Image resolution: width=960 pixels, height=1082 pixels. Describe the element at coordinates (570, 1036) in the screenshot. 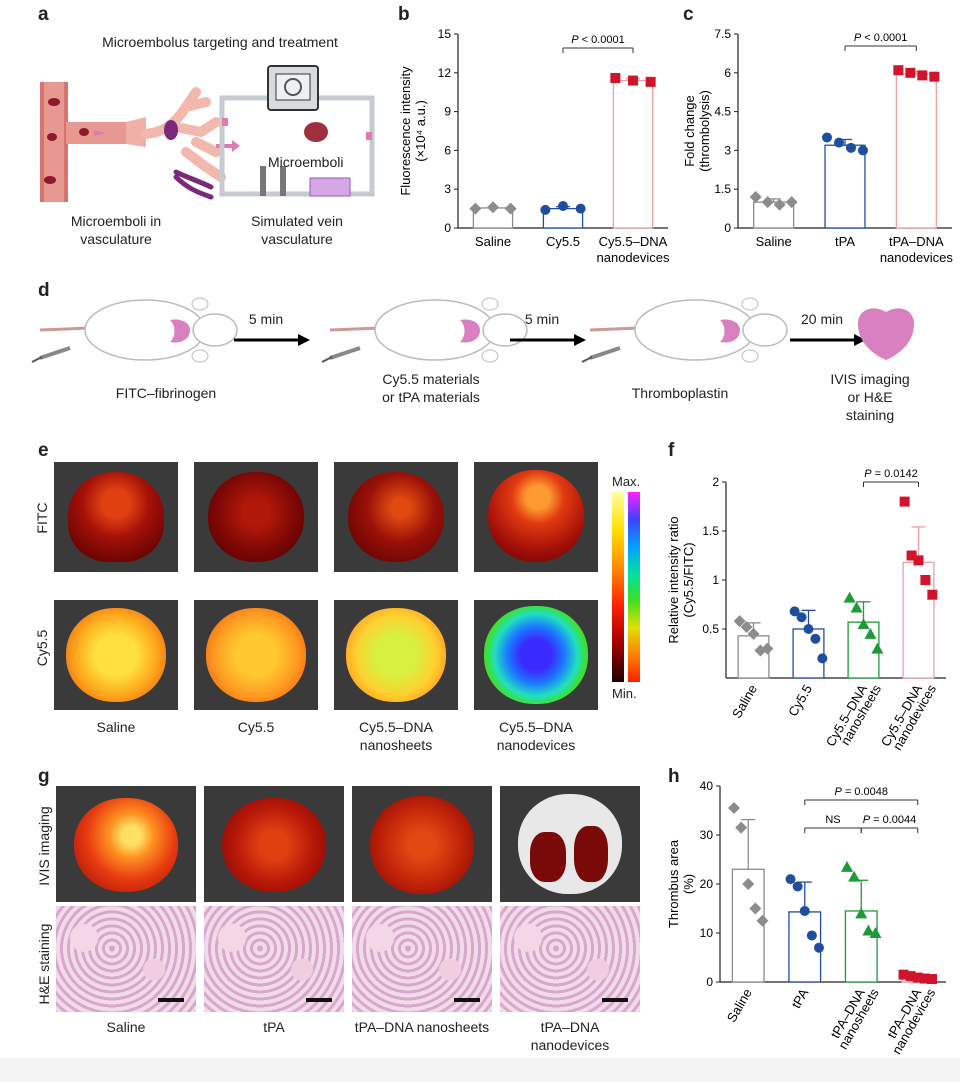

I see `col-label-g-nanodevices: tPA–DNA nanodevices` at that location.